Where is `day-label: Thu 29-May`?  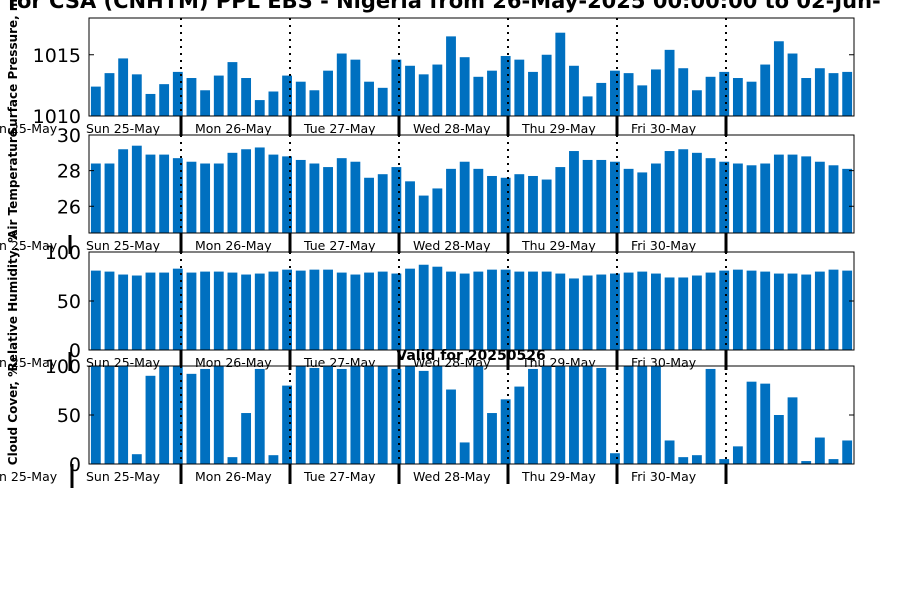
day-label: Thu 29-May is located at coordinates (558, 245).